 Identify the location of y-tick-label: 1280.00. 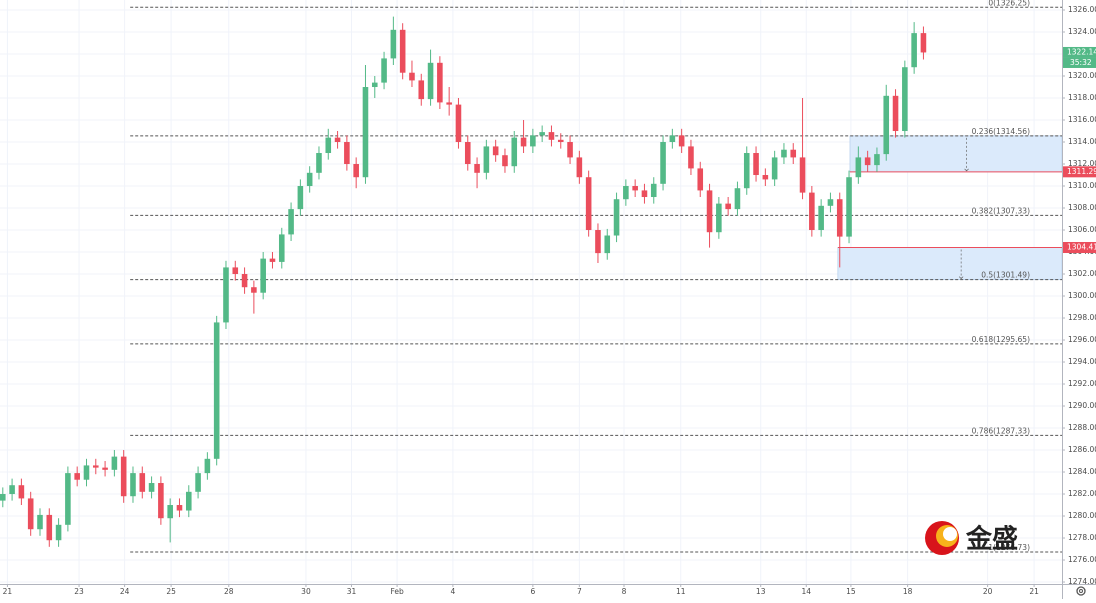
(1082, 515).